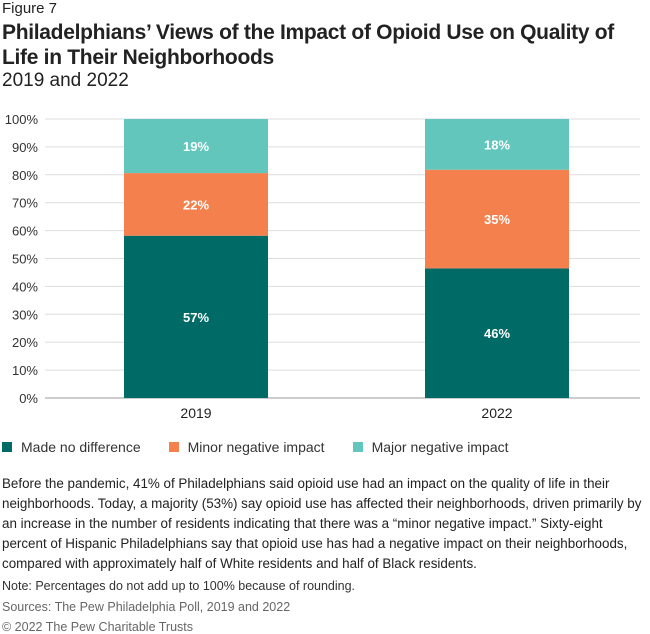  Describe the element at coordinates (25, 147) in the screenshot. I see `y-tick-label: 90%` at that location.